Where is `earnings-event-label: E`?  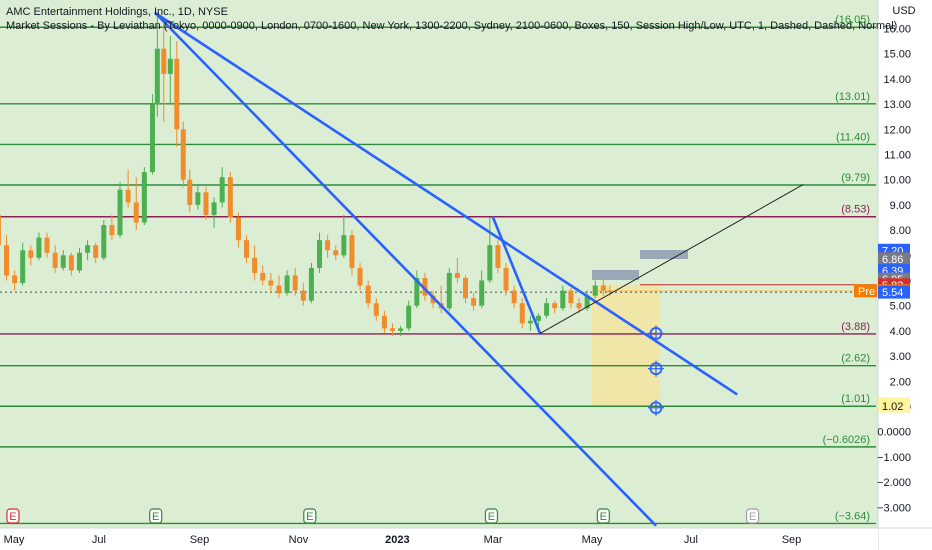 earnings-event-label: E is located at coordinates (491, 517).